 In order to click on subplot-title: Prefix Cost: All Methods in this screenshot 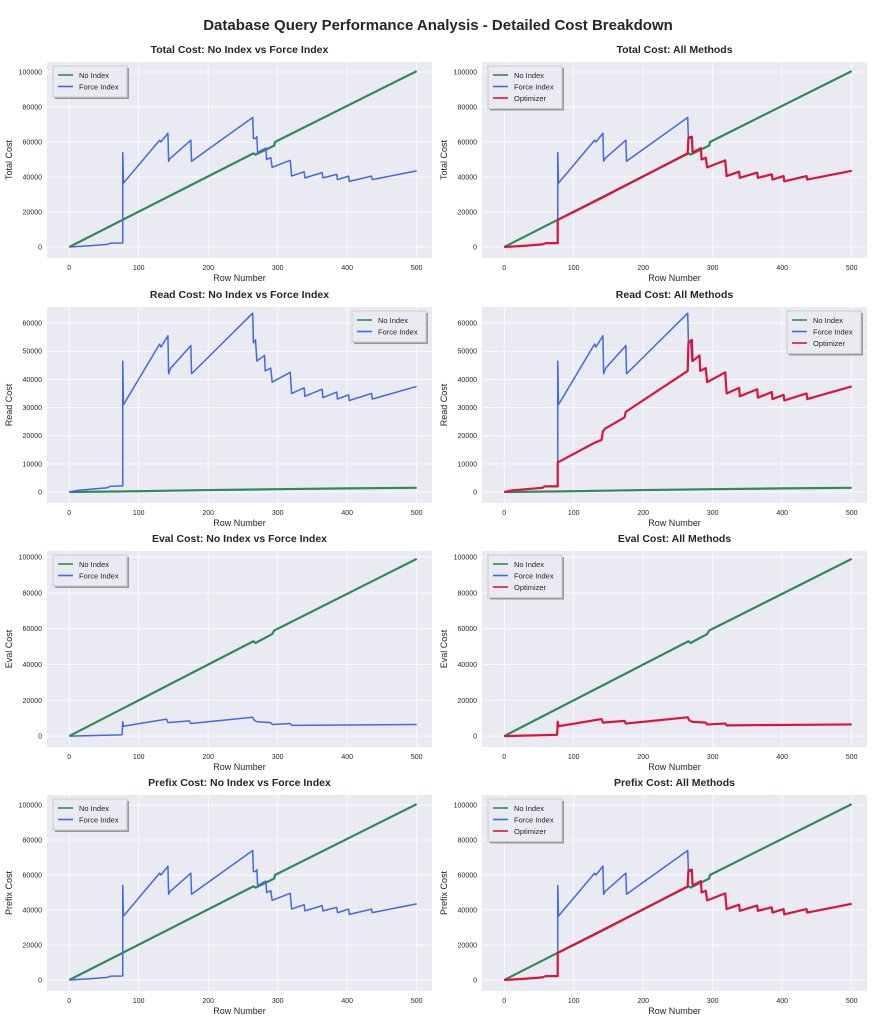, I will do `click(674, 783)`.